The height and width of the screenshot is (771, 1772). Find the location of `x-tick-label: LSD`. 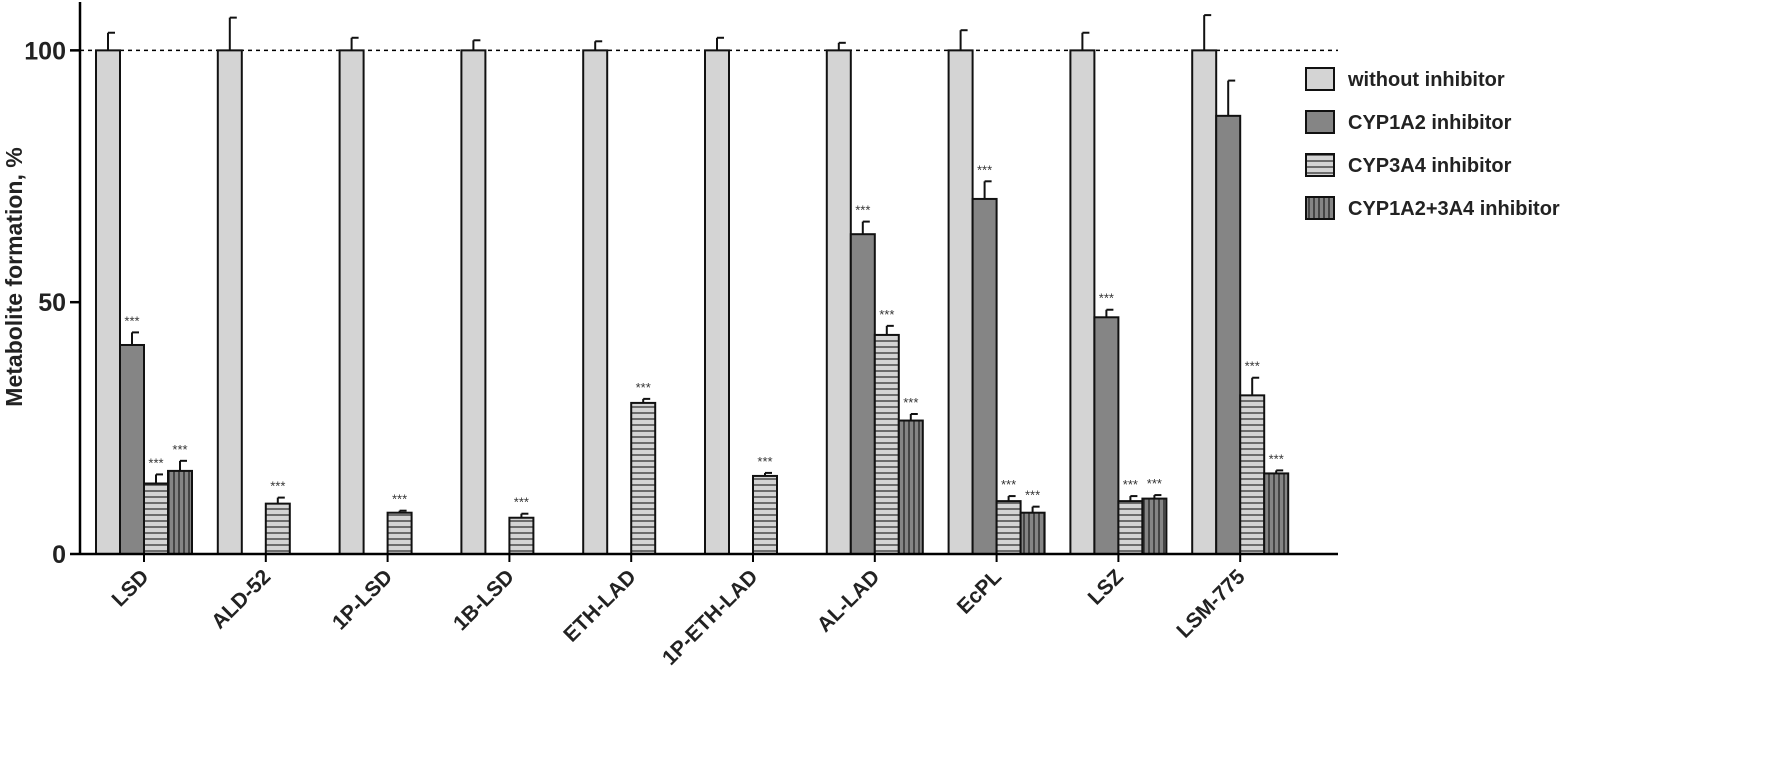

x-tick-label: LSD is located at coordinates (131, 588).